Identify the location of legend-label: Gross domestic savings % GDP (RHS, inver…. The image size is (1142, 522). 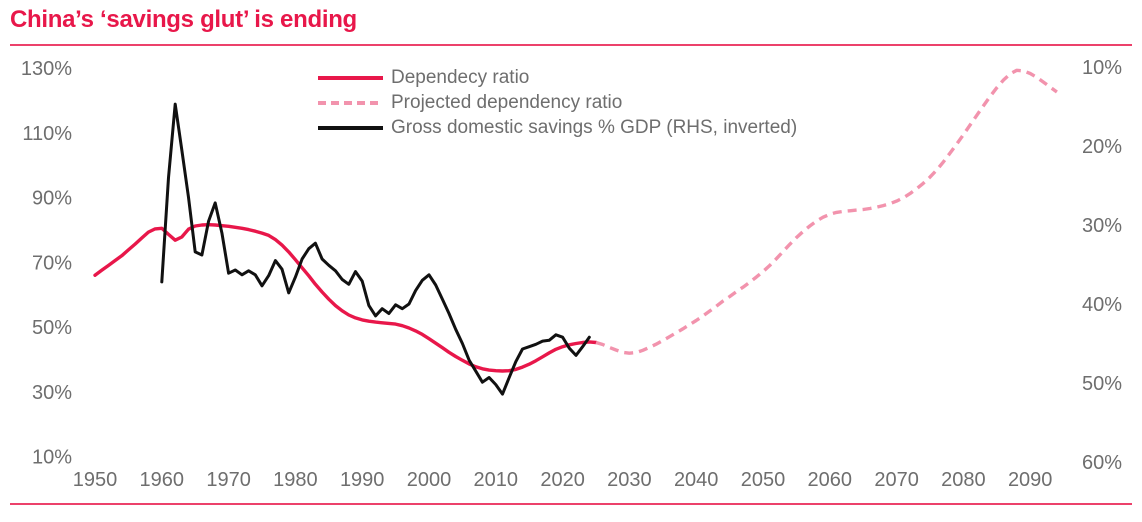
(594, 127).